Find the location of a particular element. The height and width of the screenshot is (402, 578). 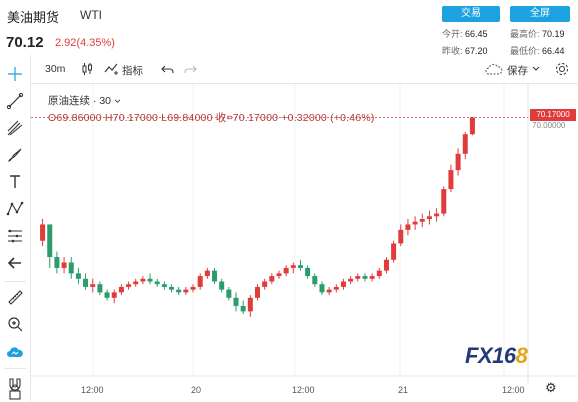

save-button: 保存 is located at coordinates (517, 71).